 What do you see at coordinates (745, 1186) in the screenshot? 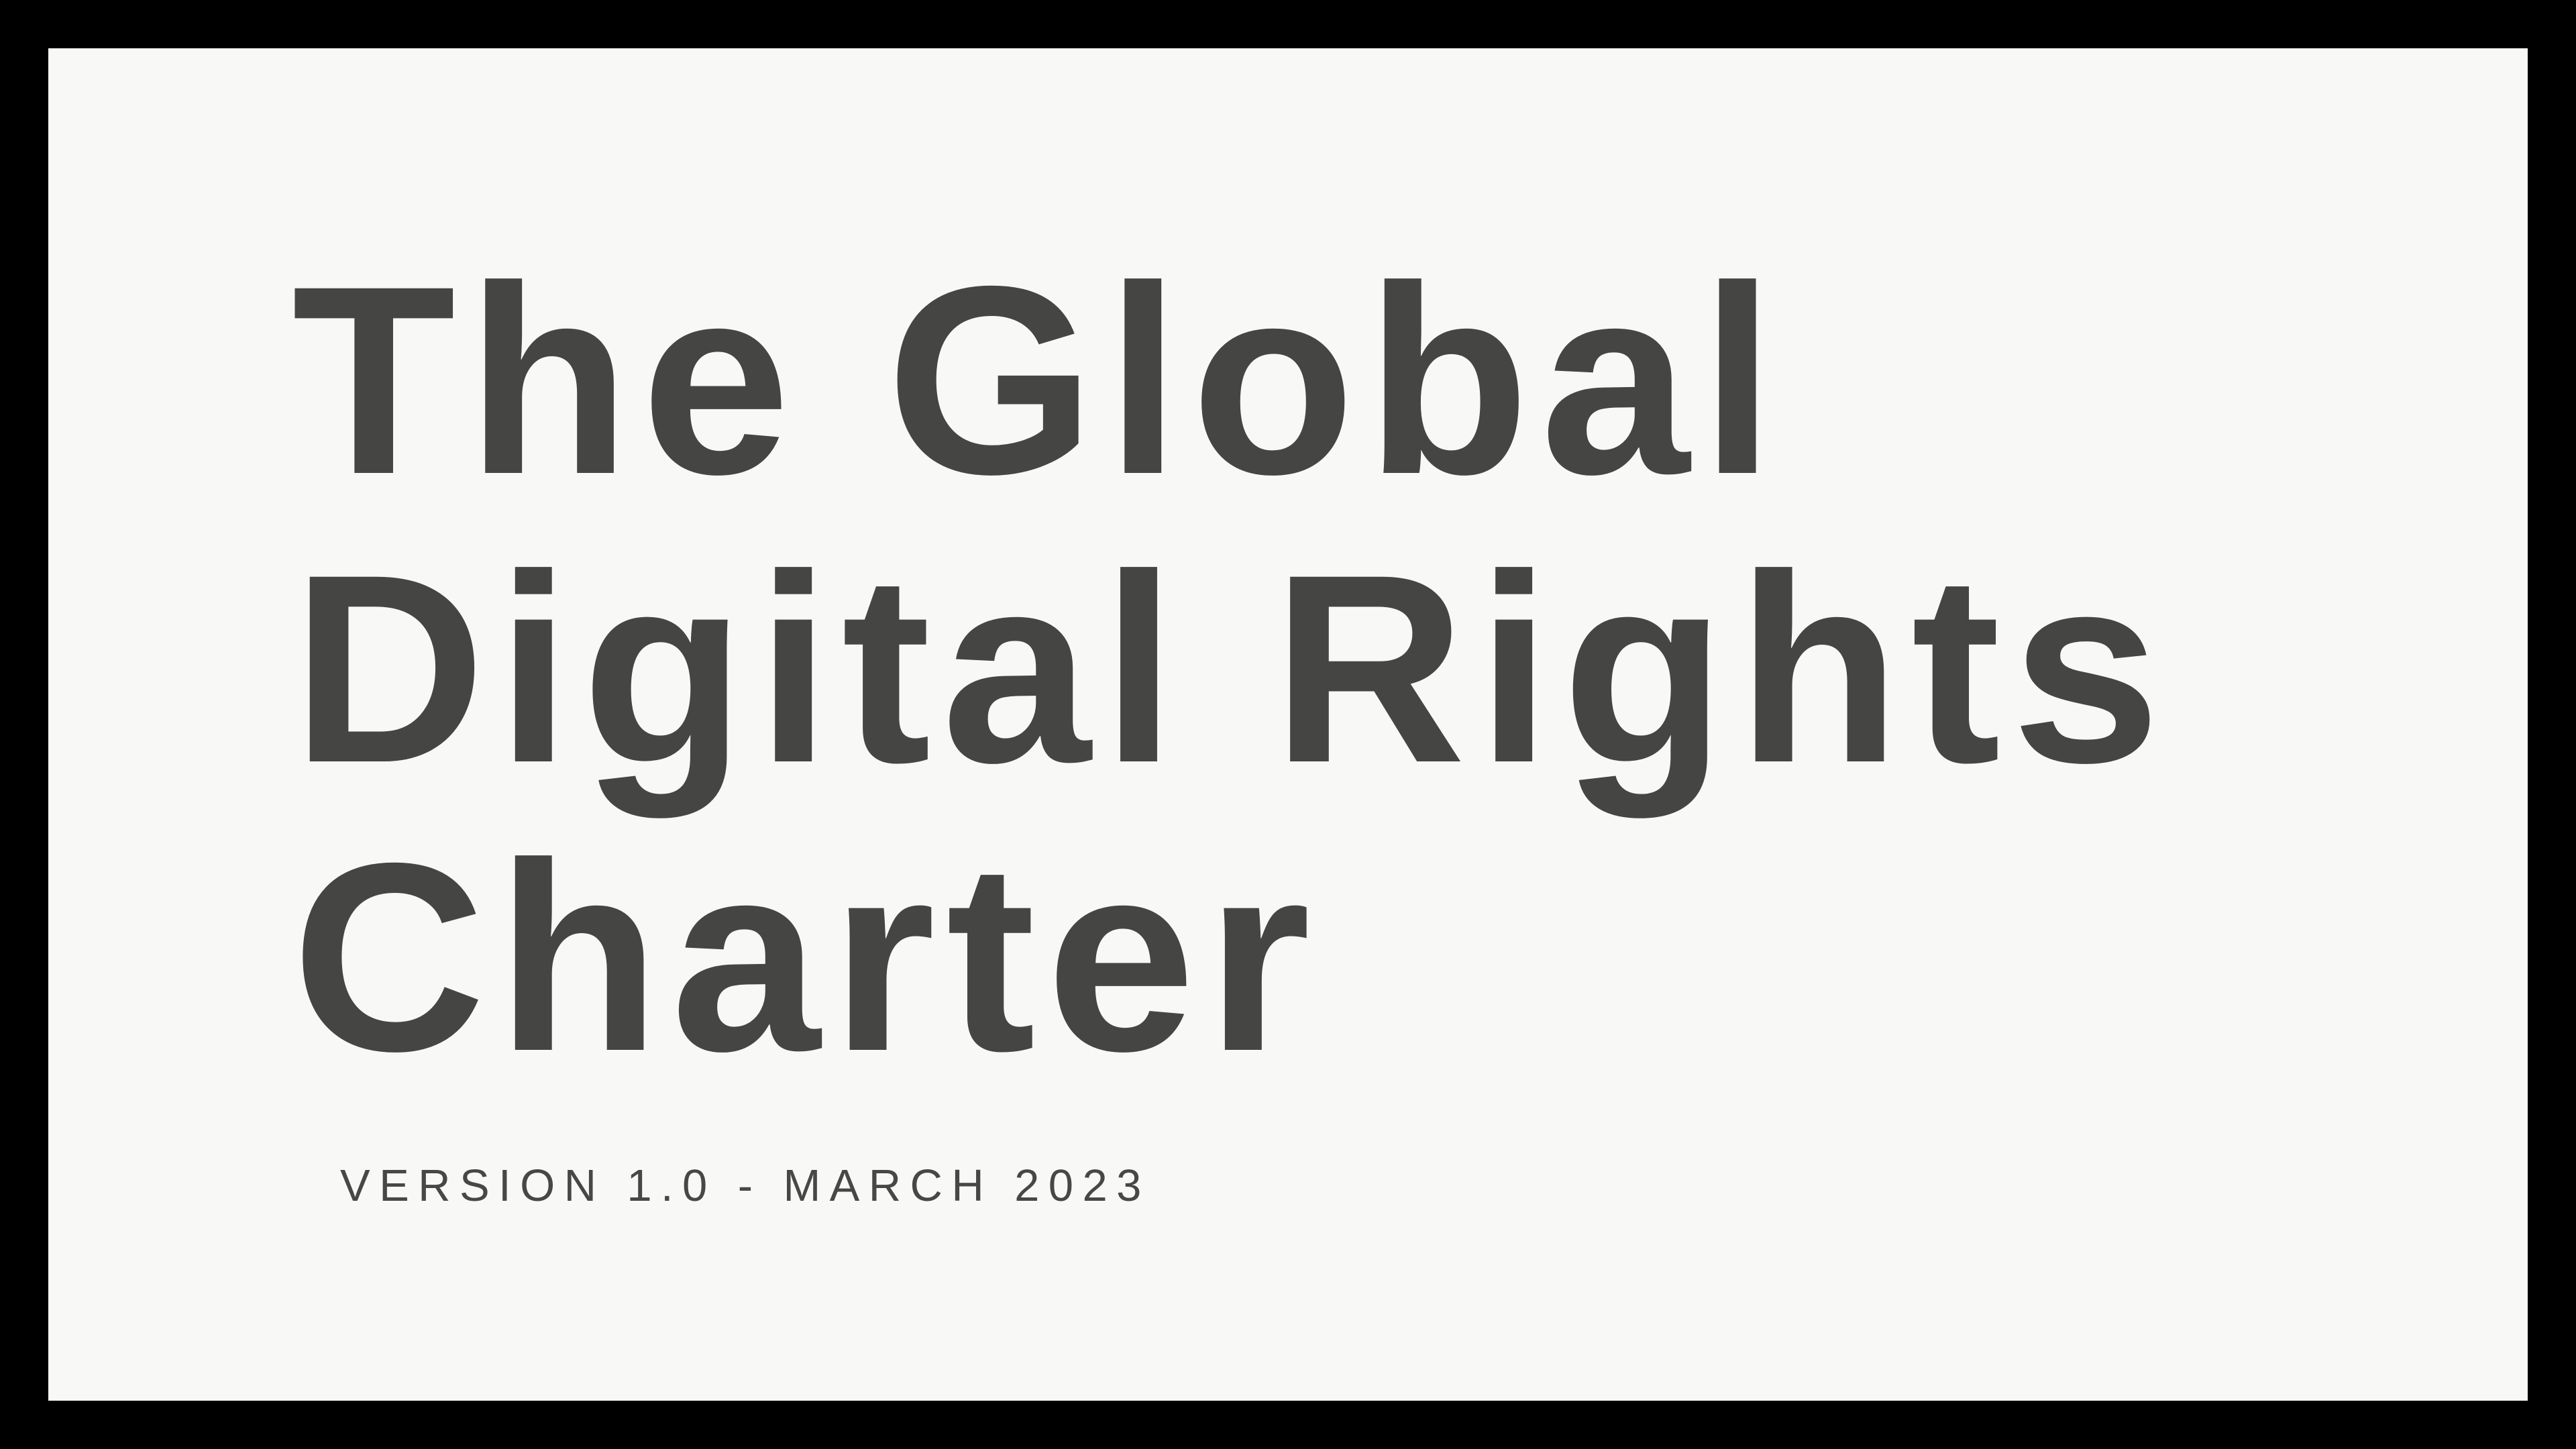
I see `subtitle-version-date: VERSION 1.0 - MARCH 2023` at bounding box center [745, 1186].